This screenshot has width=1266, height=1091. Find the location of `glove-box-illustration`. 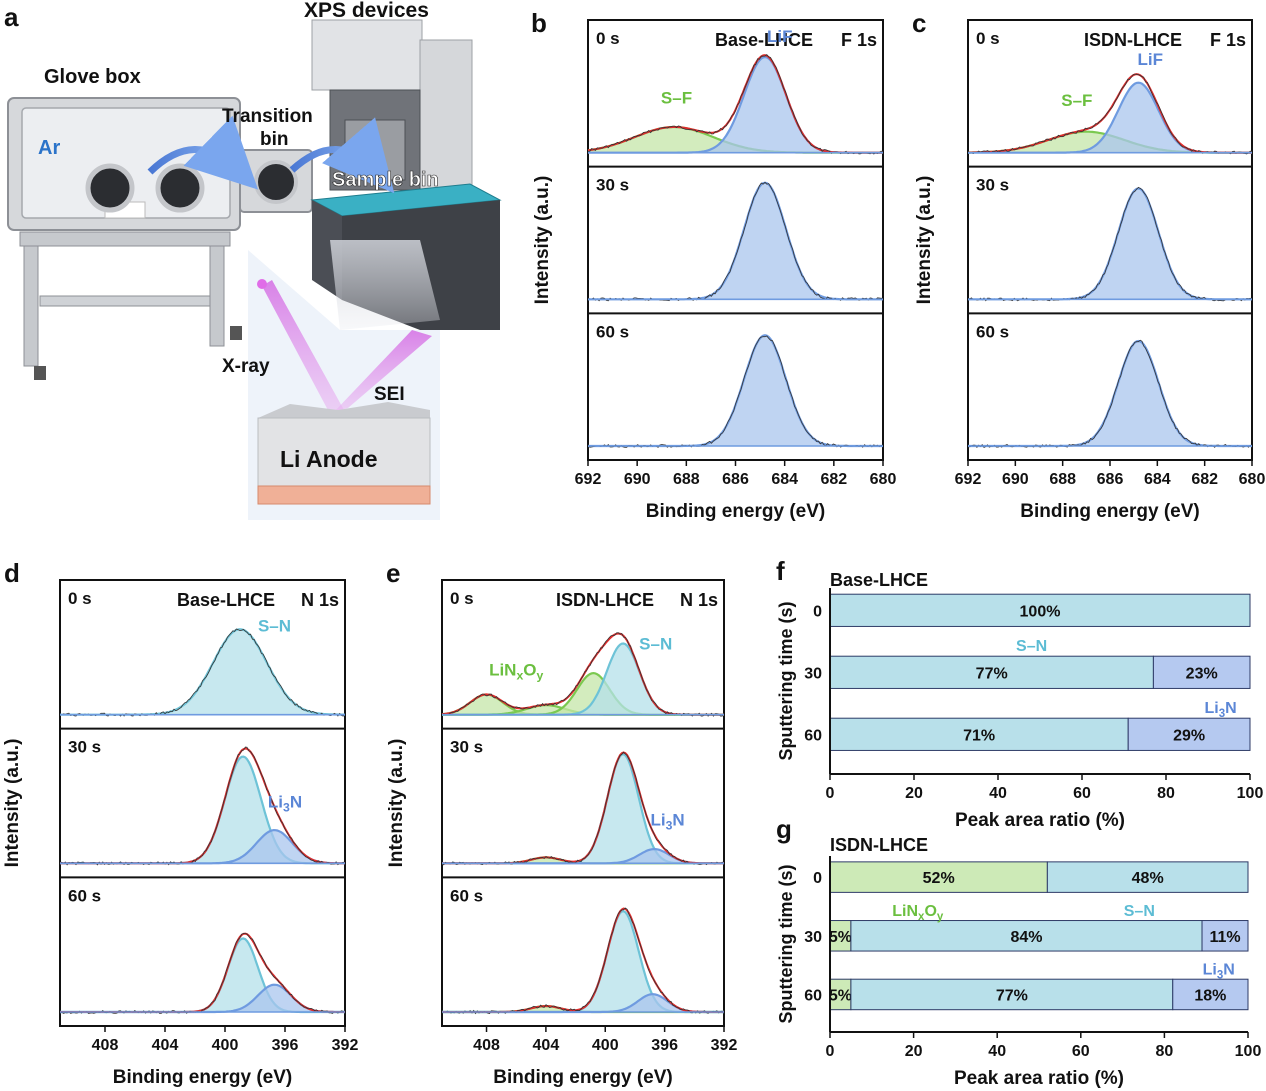

glove-box-illustration is located at coordinates (160, 238).